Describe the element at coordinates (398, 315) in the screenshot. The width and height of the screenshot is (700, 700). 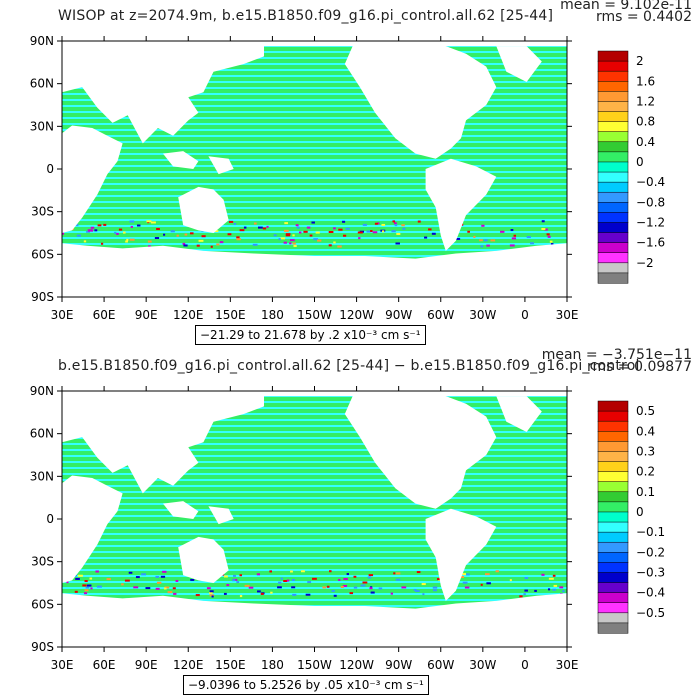
I see `lon-tick-label: 90W` at that location.